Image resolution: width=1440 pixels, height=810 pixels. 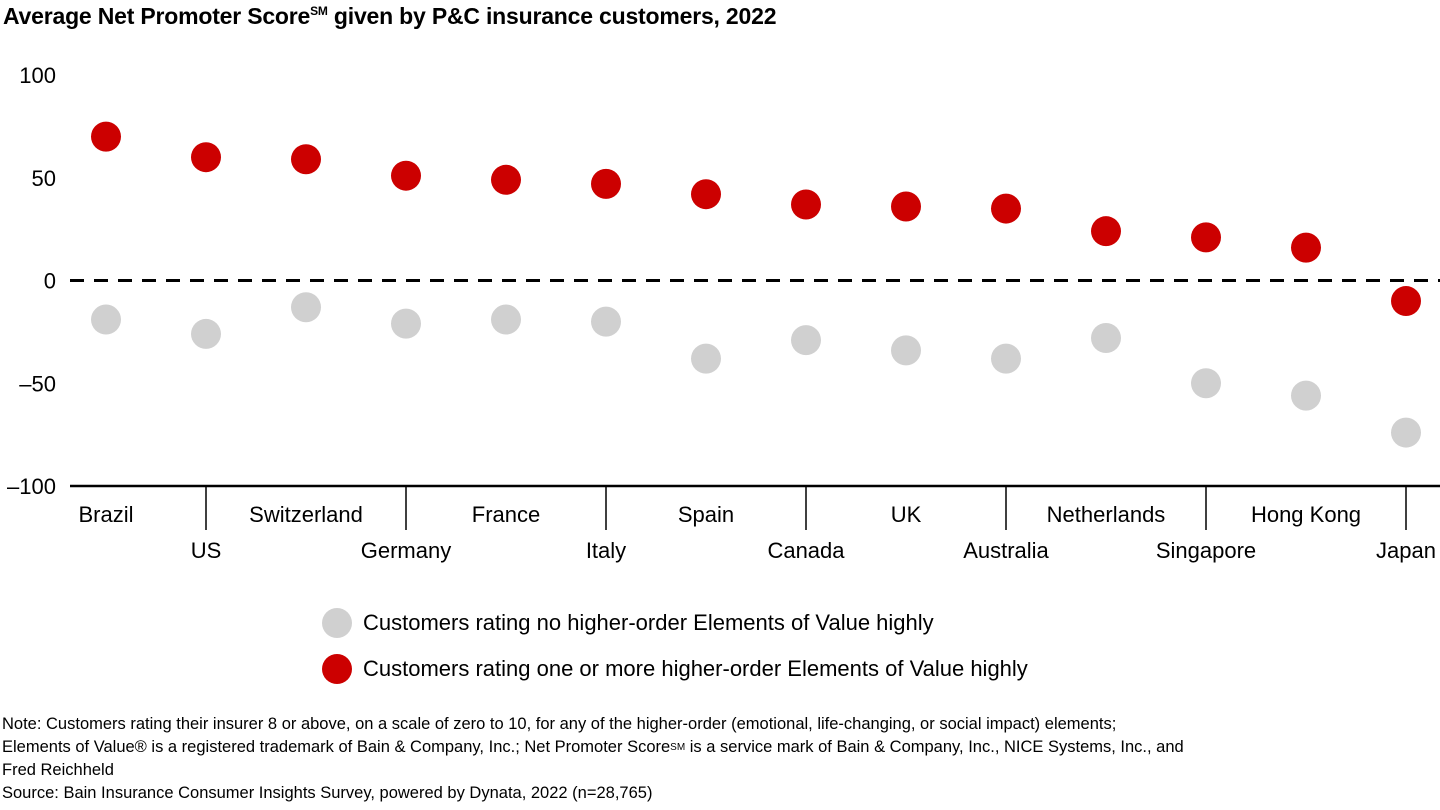 What do you see at coordinates (678, 747) in the screenshot?
I see `note-superscript: SM` at bounding box center [678, 747].